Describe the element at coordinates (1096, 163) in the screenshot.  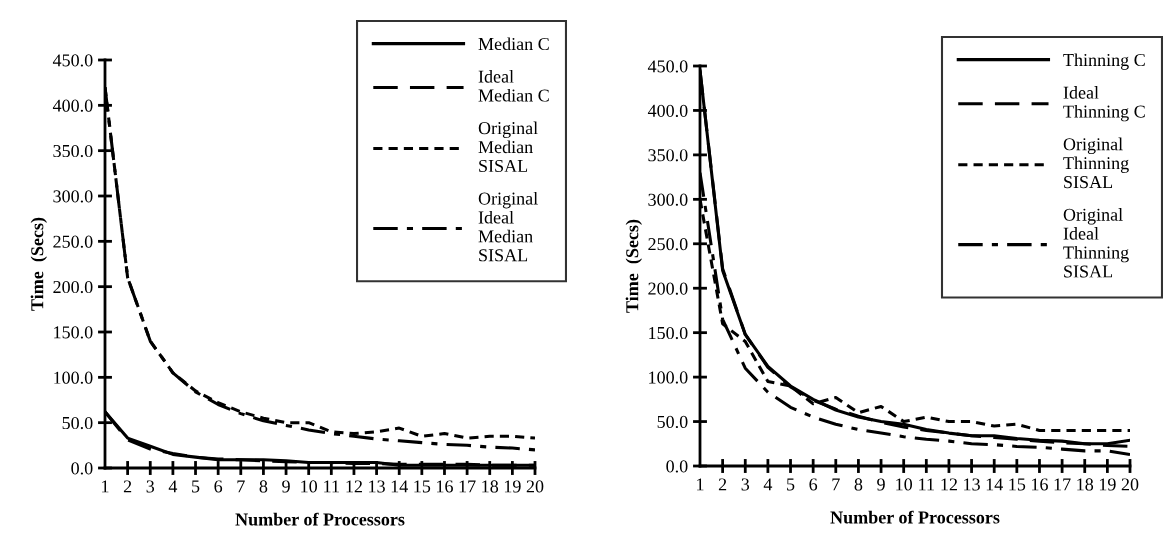
I see `legend-label: Original Thinning SISAL` at that location.